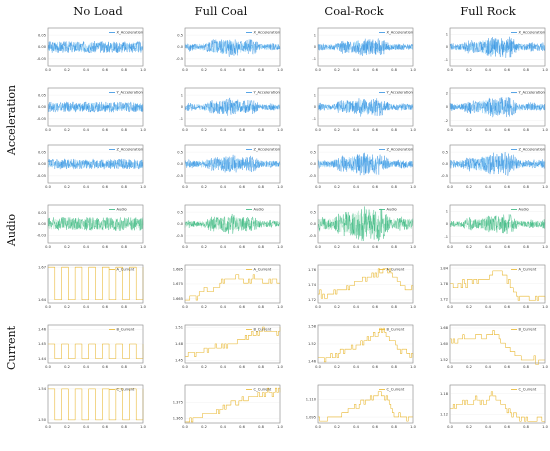 The width and height of the screenshot is (550, 451). What do you see at coordinates (223, 307) in the screenshot?
I see `panel-r4-full-coal-xtick-label-2: 0.4` at bounding box center [223, 307].